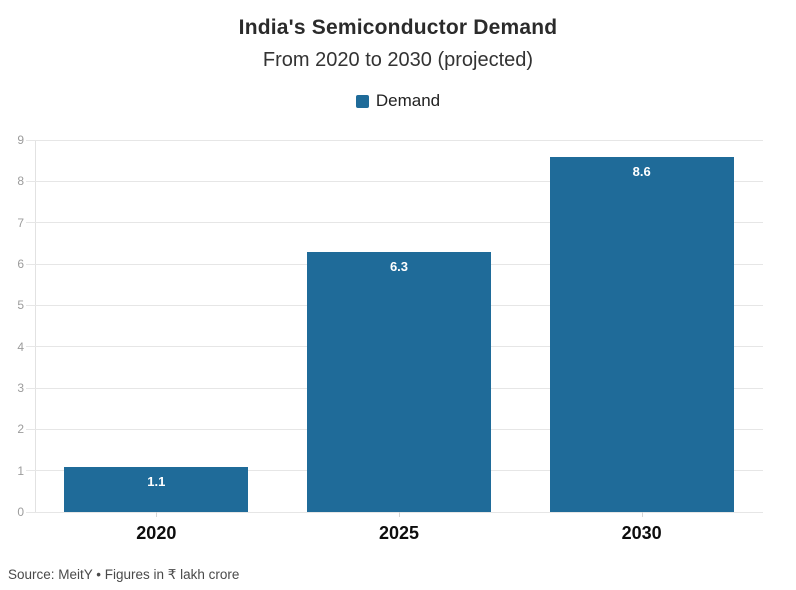  What do you see at coordinates (399, 266) in the screenshot?
I see `bar-value-label: 6.3` at bounding box center [399, 266].